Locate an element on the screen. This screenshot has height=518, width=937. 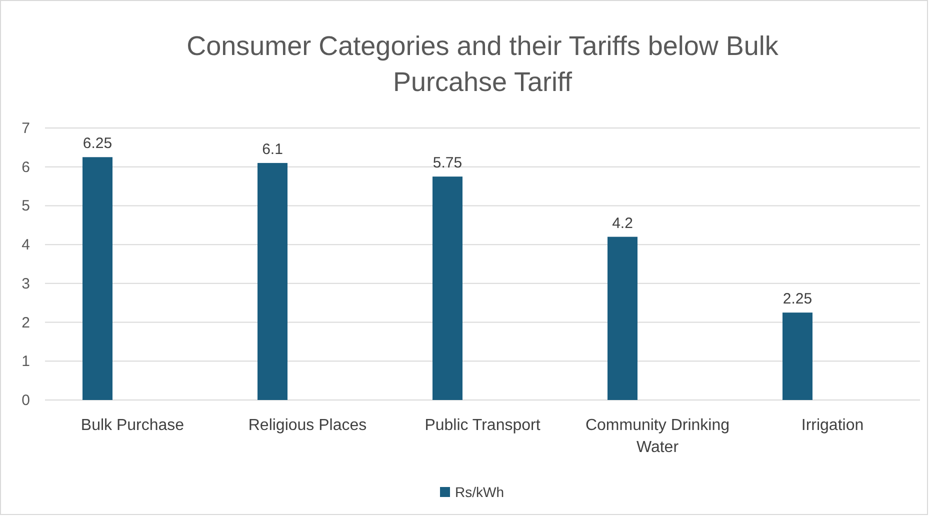
data-label: 5.75 is located at coordinates (447, 163).